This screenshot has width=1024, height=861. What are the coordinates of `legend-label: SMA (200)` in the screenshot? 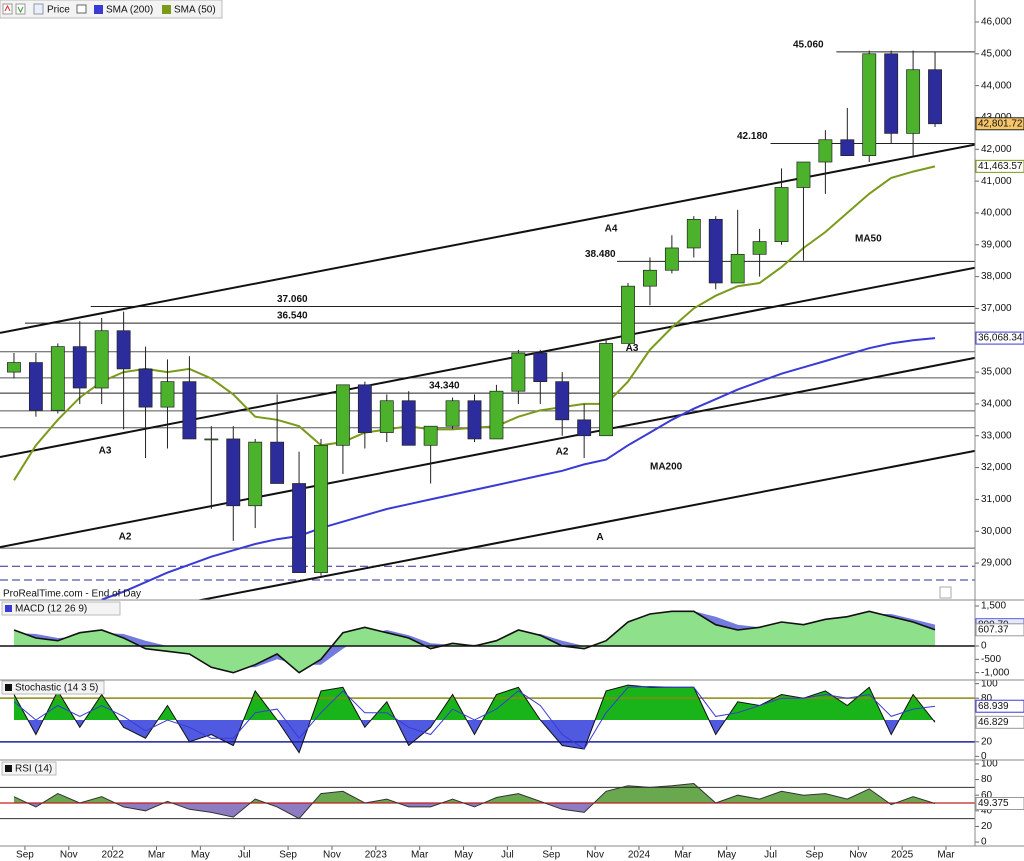 It's located at (129, 10).